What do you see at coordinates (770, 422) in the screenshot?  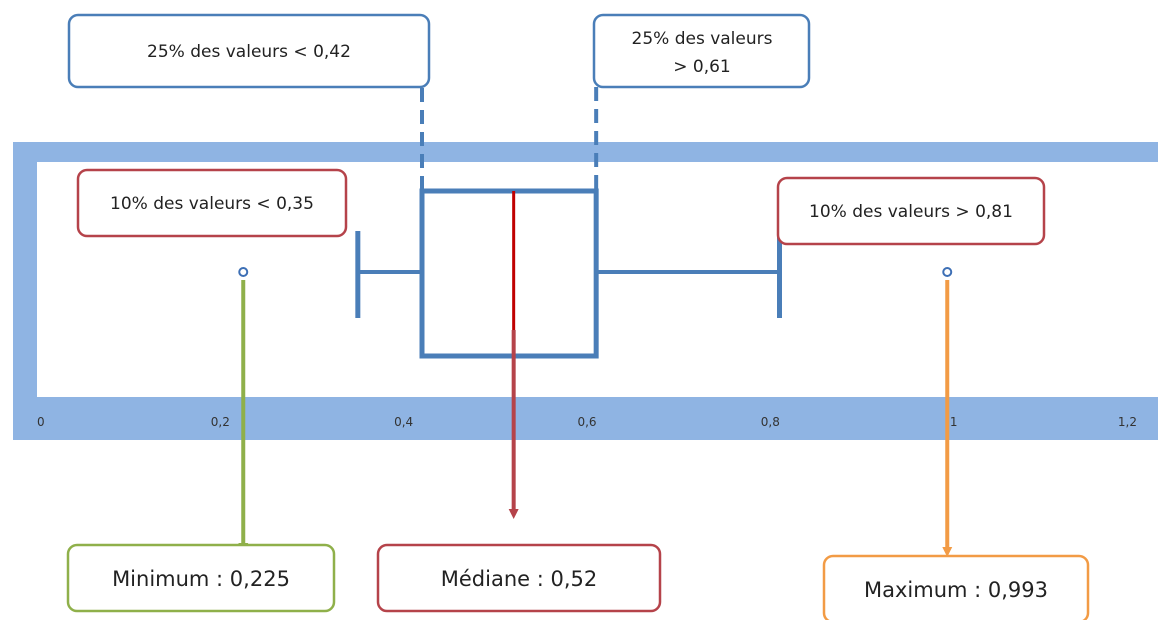 I see `x-tick-label: 0,8` at bounding box center [770, 422].